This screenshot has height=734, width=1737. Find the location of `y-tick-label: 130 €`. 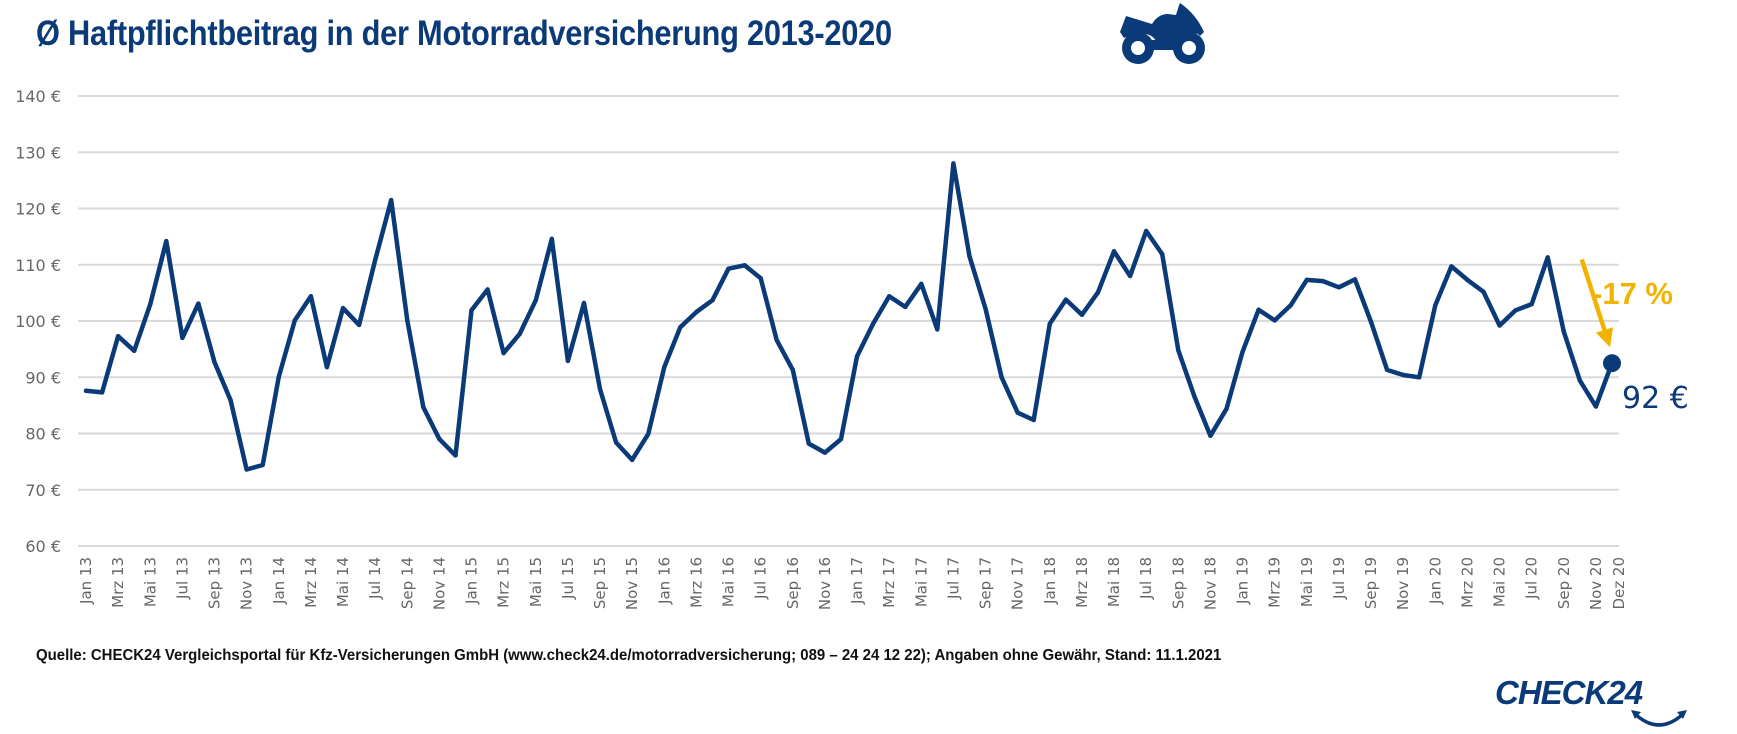

y-tick-label: 130 € is located at coordinates (38, 152).